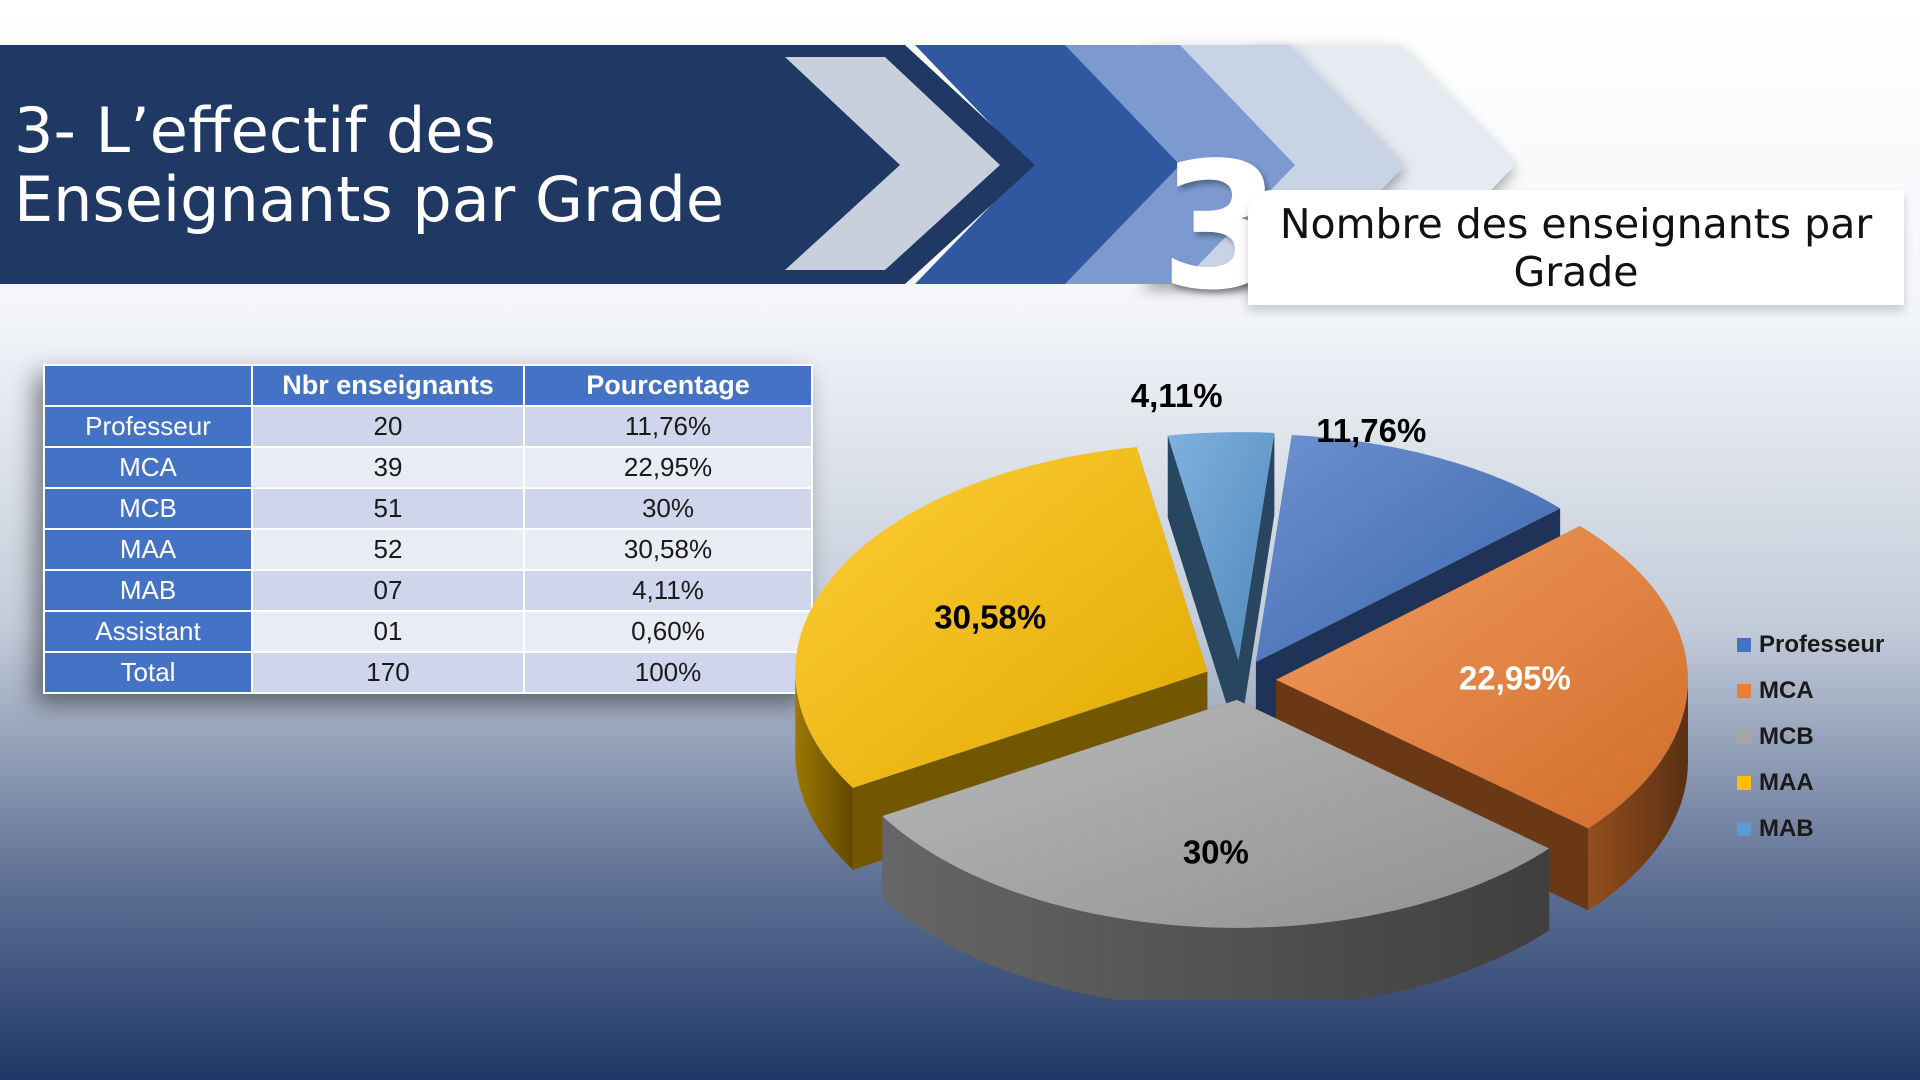  I want to click on slice-mab, so click(1221, 546).